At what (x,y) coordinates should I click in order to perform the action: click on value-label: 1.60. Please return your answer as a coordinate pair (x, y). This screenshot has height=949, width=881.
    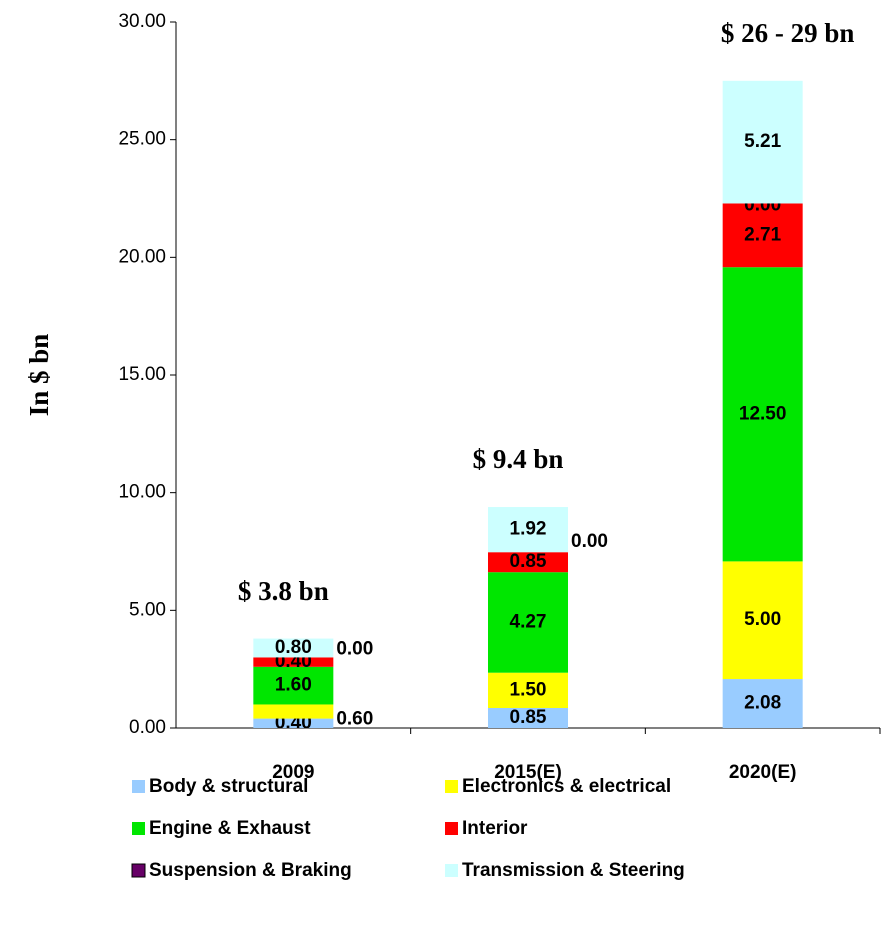
    Looking at the image, I should click on (293, 685).